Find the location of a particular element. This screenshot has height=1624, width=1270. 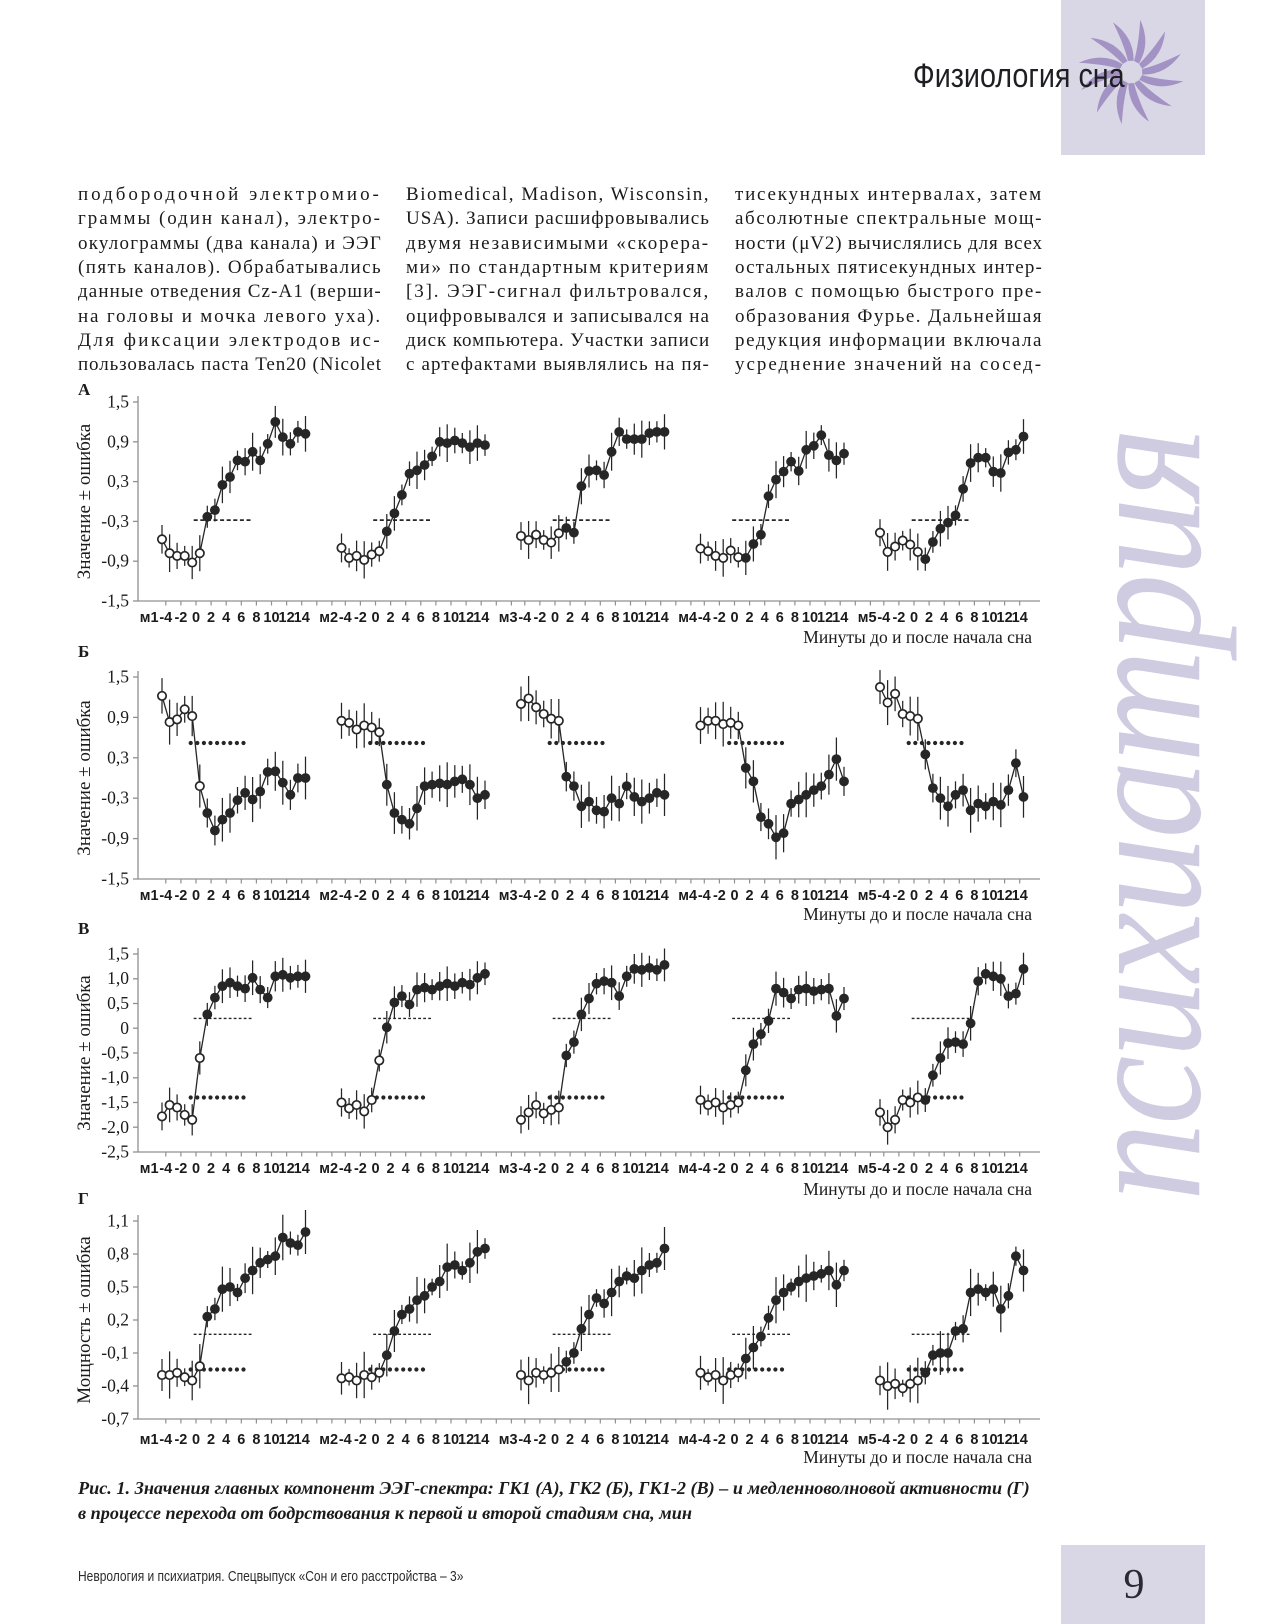

svg-text: -0,3 is located at coordinates (115, 798).